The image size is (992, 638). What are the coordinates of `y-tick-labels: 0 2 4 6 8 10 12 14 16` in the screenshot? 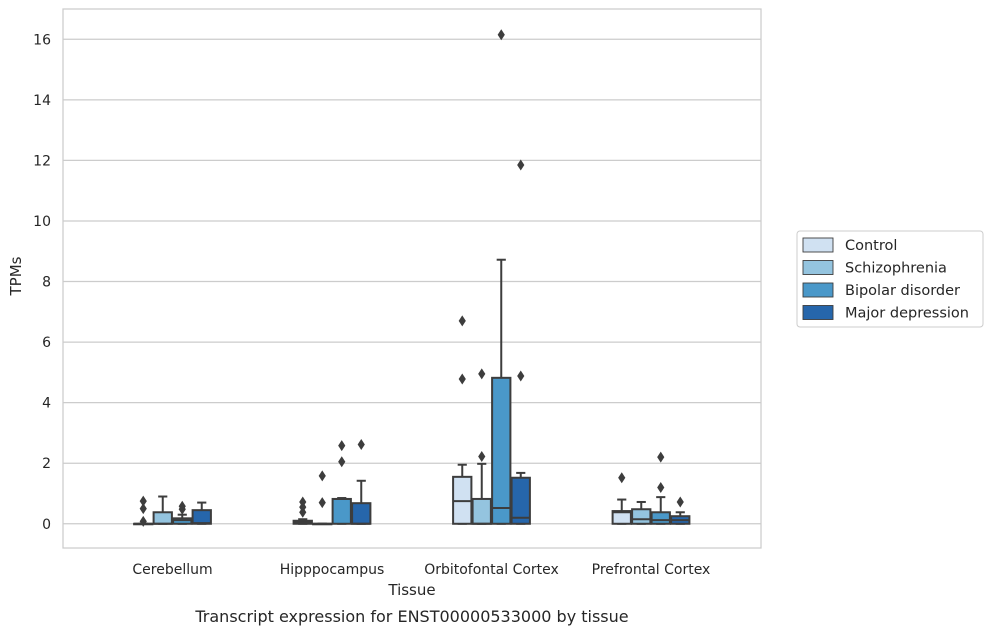 It's located at (42, 282).